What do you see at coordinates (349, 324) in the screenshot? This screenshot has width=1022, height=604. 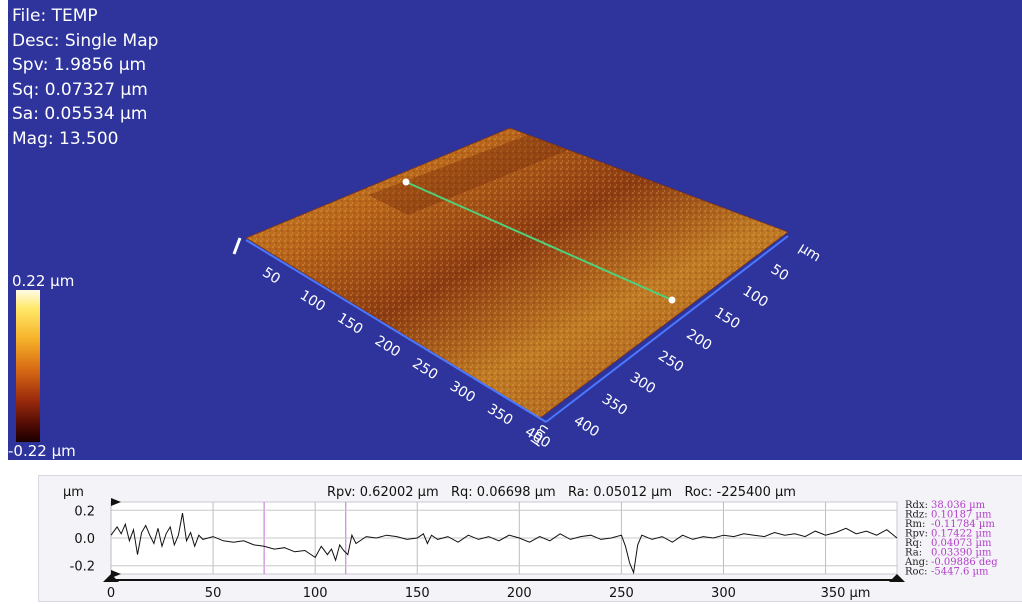 I see `left-axis-tick: 150` at bounding box center [349, 324].